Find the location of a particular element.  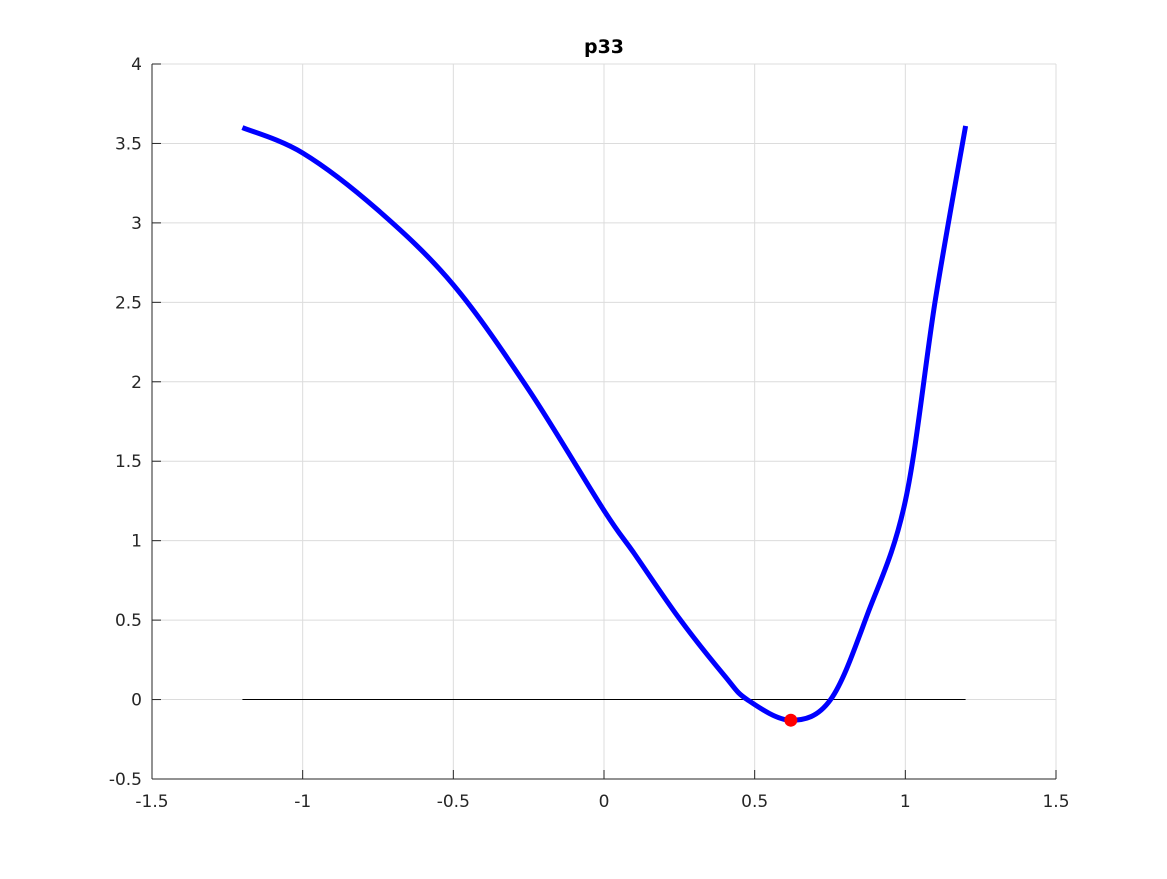

x-tick-label: 0 is located at coordinates (604, 802).